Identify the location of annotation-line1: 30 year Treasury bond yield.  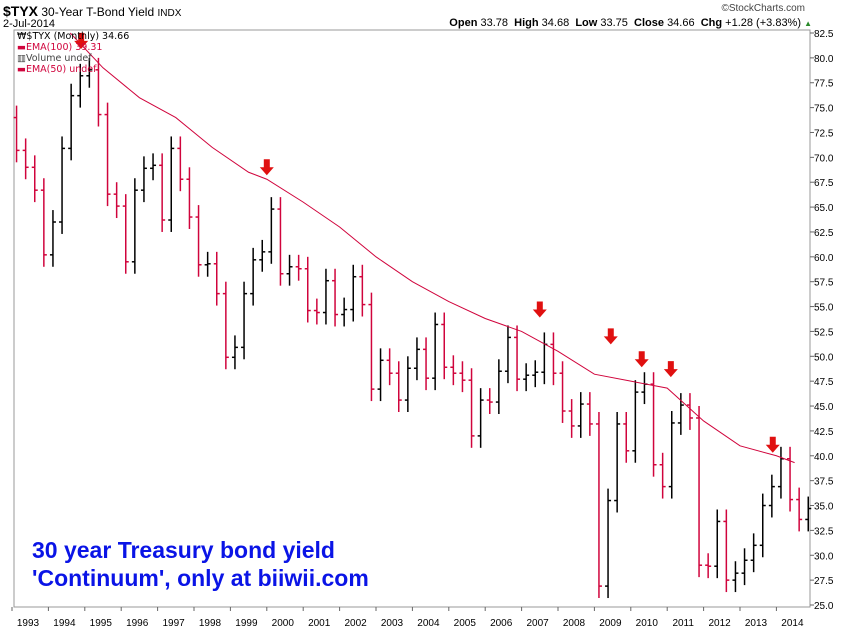
(183, 550).